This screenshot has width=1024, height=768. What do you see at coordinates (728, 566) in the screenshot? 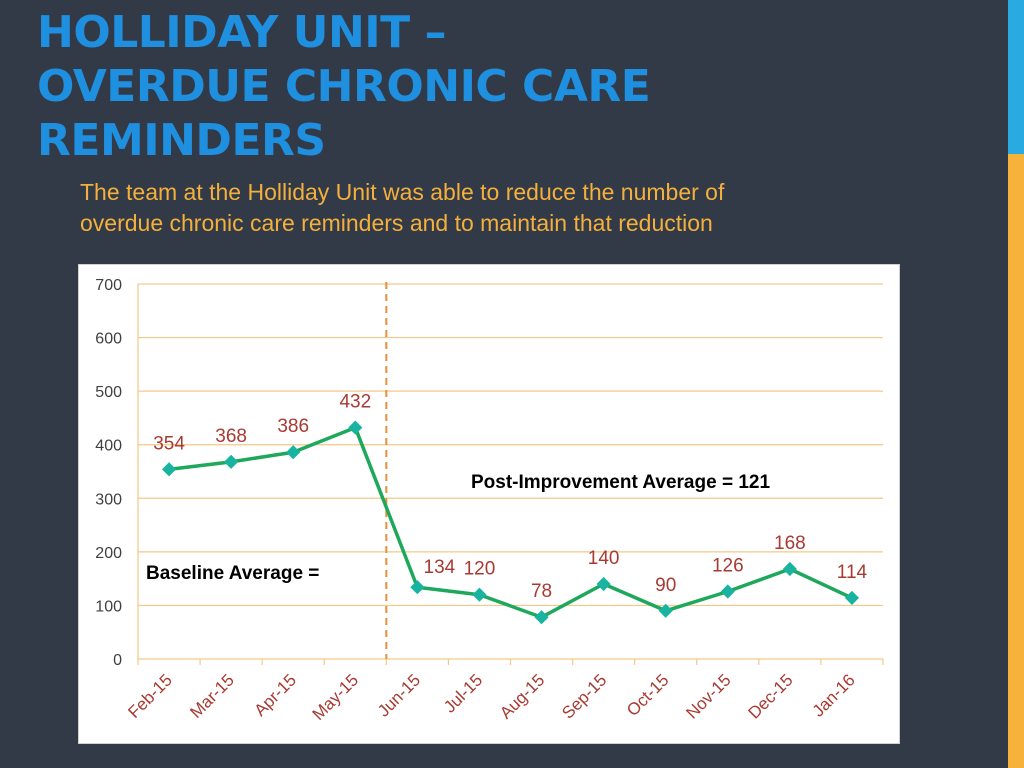
I see `data-label: 126` at bounding box center [728, 566].